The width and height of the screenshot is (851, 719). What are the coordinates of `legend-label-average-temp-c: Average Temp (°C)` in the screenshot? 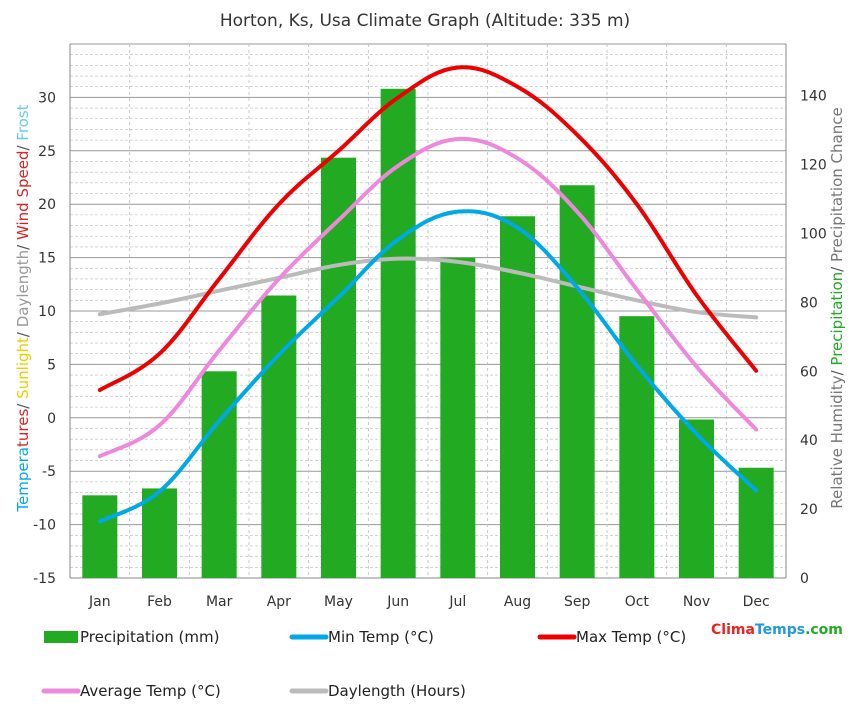 It's located at (150, 691).